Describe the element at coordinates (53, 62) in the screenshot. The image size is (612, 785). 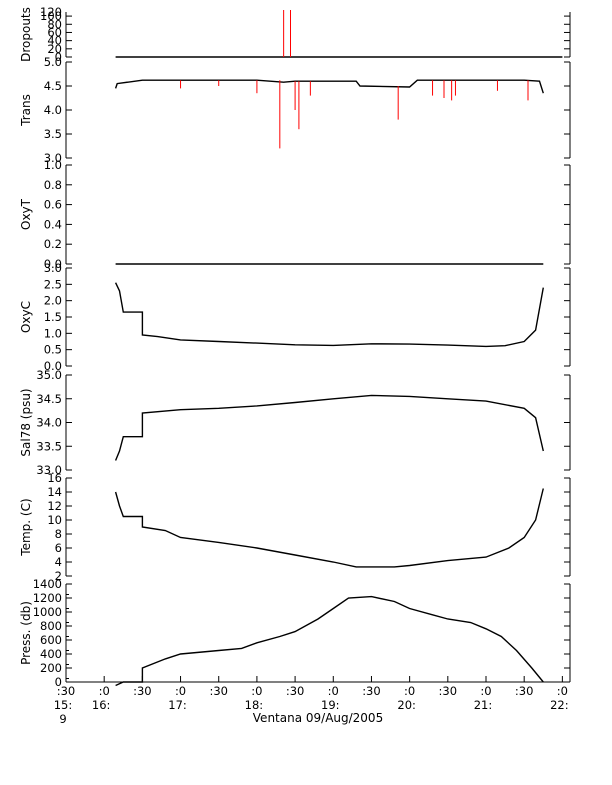
I see `y-tick-label: 5.0` at that location.